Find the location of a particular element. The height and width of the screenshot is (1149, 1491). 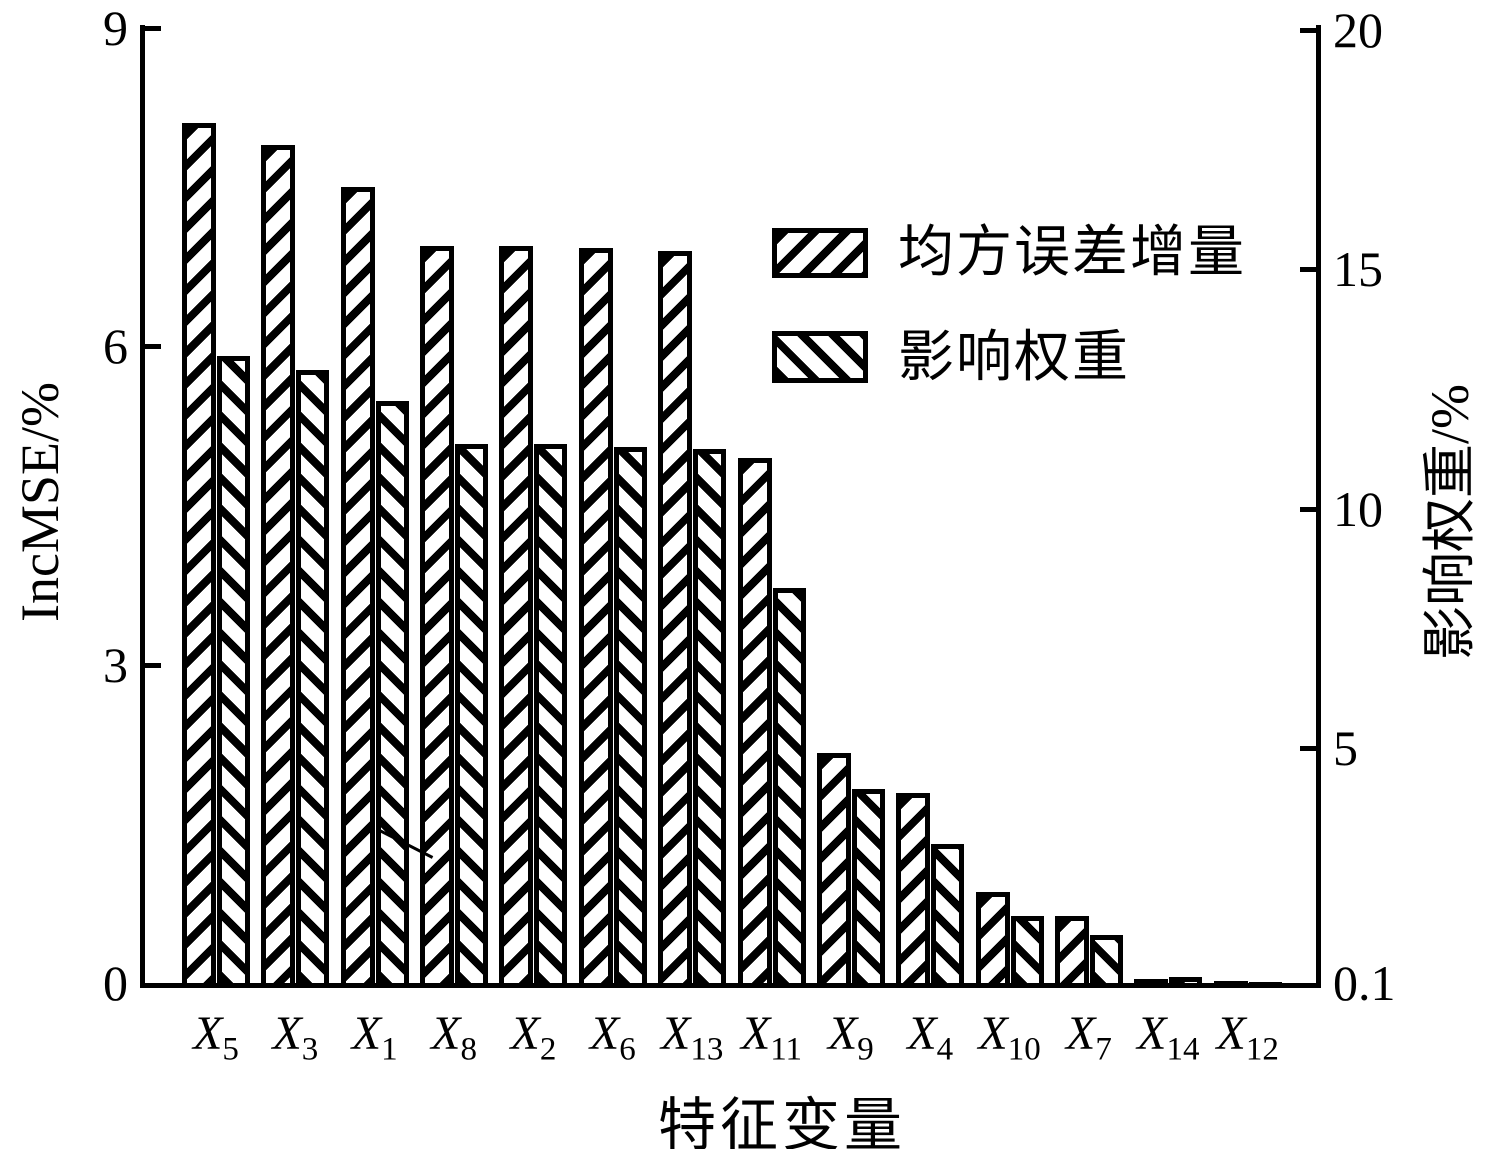

bar-influence-weight-X10 is located at coordinates (1027, 949).